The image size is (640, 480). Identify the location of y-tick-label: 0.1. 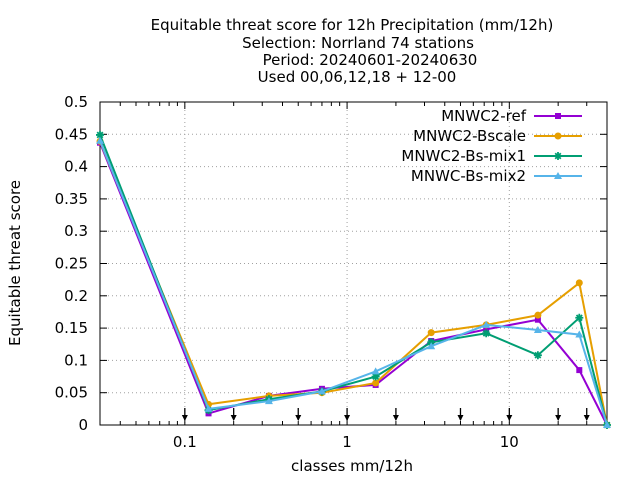
(76, 360).